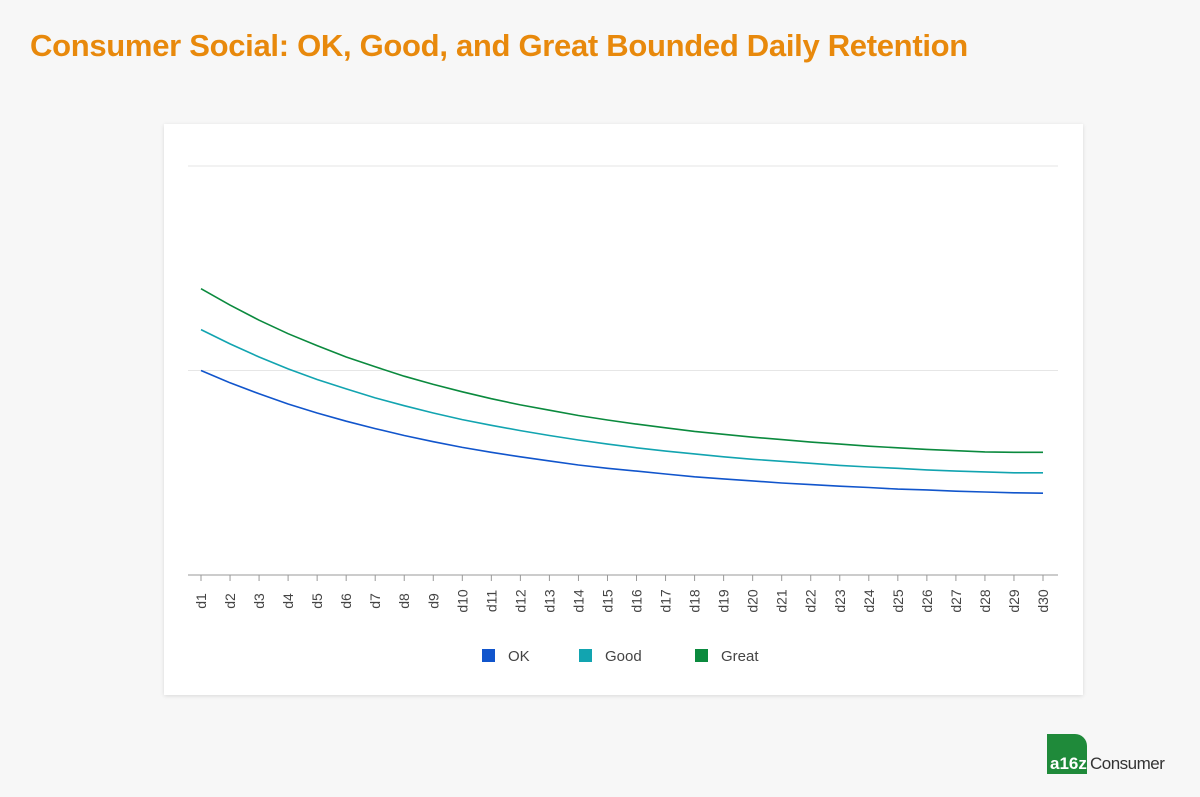  Describe the element at coordinates (519, 656) in the screenshot. I see `legend-label-ok: OK` at that location.